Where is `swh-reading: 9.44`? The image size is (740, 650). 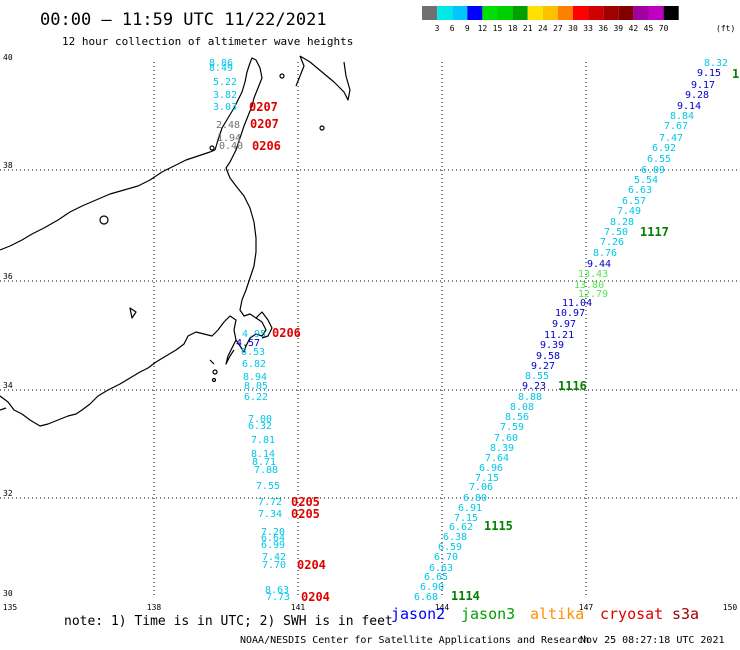
swh-reading: 9.44 is located at coordinates (599, 264).